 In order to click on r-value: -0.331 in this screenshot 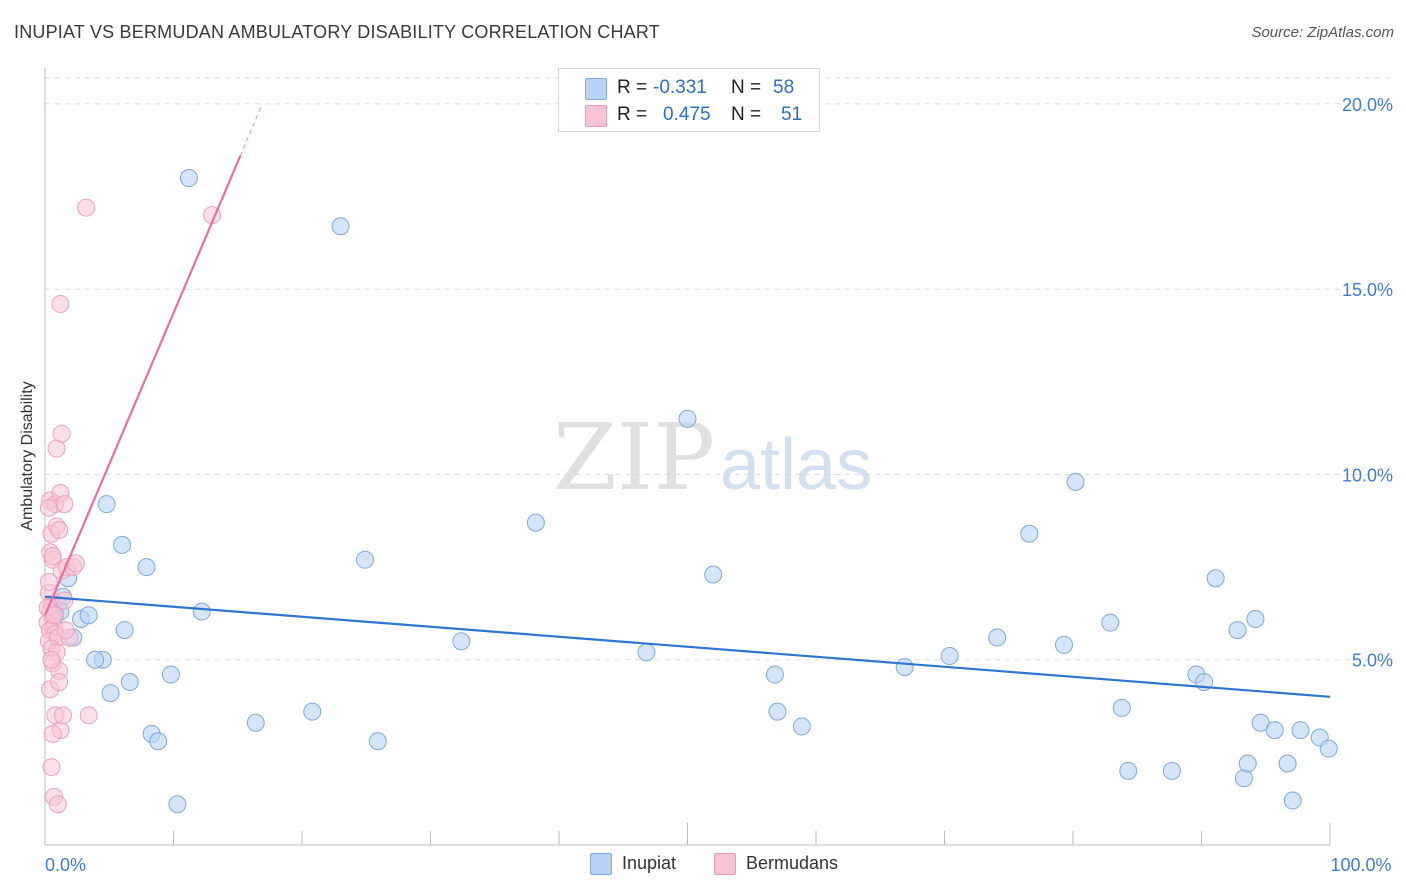, I will do `click(680, 87)`.